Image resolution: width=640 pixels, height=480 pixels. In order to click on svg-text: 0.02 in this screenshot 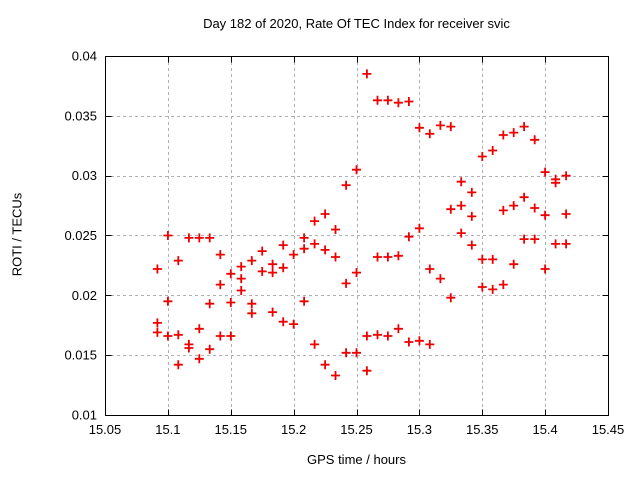, I will do `click(84, 295)`.